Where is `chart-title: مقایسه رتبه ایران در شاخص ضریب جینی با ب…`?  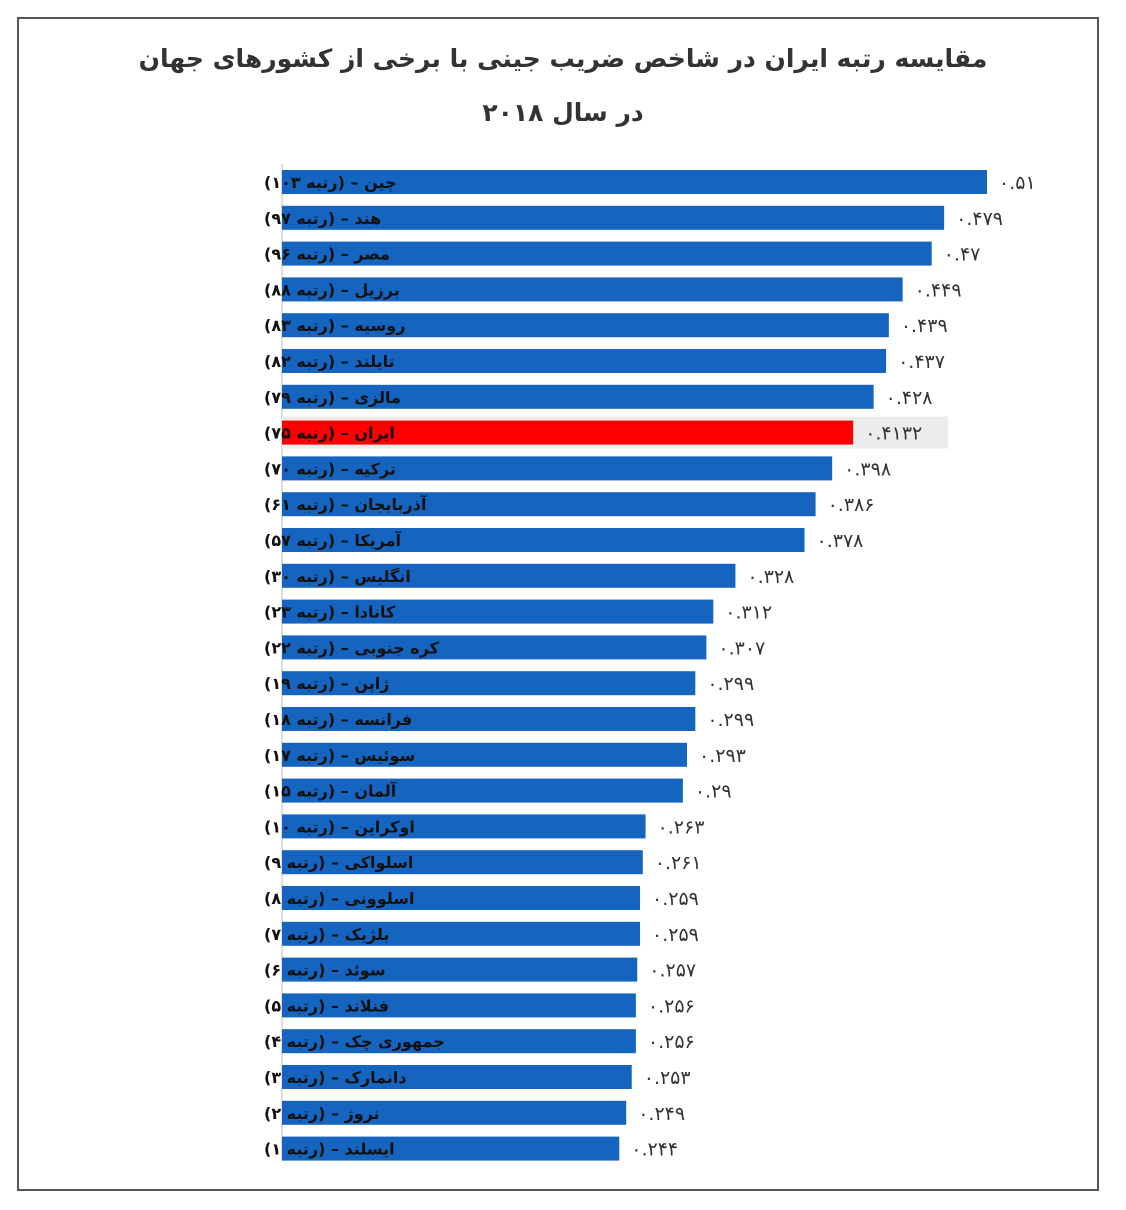
chart-title: مقایسه رتبه ایران در شاخص ضریب جینی با ب… is located at coordinates (563, 58).